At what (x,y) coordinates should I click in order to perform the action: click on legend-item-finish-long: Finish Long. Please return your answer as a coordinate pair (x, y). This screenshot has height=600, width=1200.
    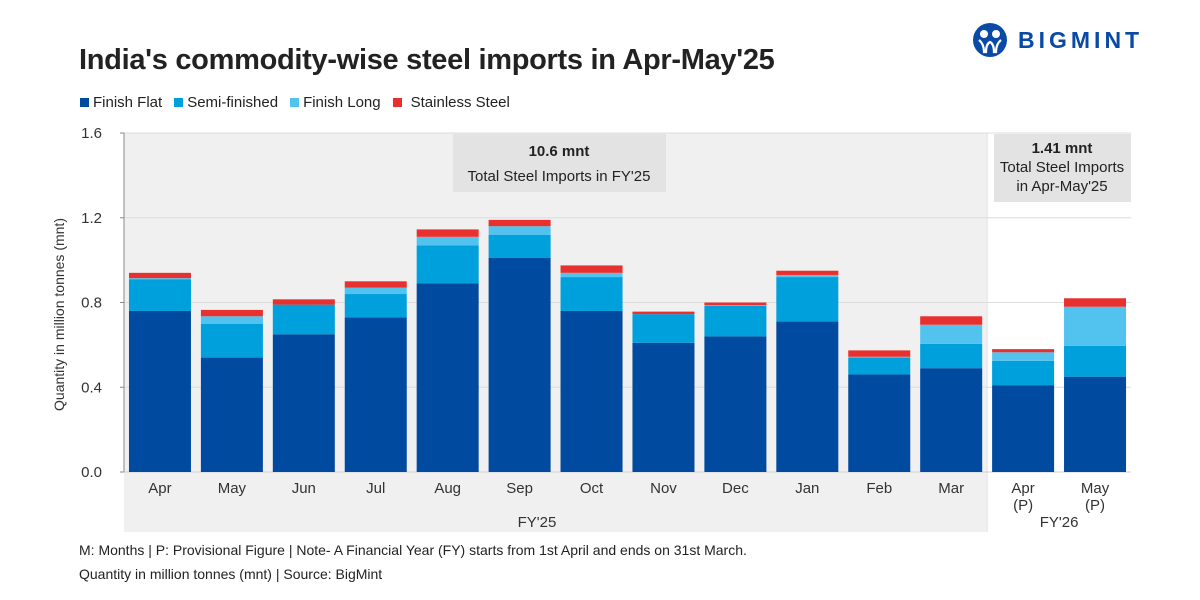
    Looking at the image, I should click on (335, 102).